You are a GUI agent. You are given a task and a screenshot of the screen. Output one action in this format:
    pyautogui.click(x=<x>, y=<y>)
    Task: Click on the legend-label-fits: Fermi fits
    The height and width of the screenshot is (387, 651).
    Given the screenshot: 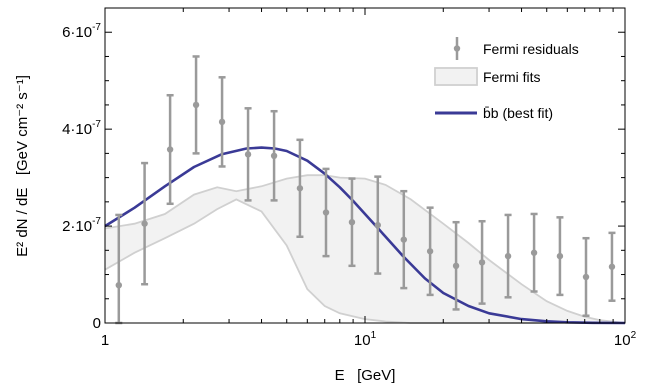 What is the action you would take?
    pyautogui.click(x=512, y=77)
    